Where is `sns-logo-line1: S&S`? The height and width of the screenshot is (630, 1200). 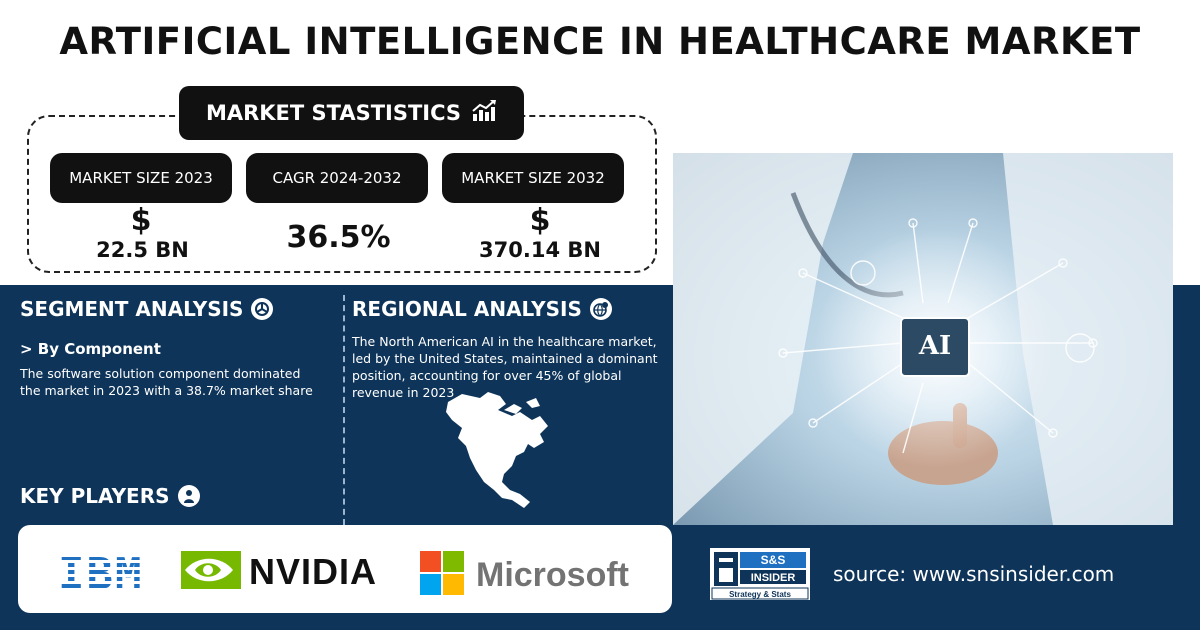
sns-logo-line1: S&S is located at coordinates (773, 560).